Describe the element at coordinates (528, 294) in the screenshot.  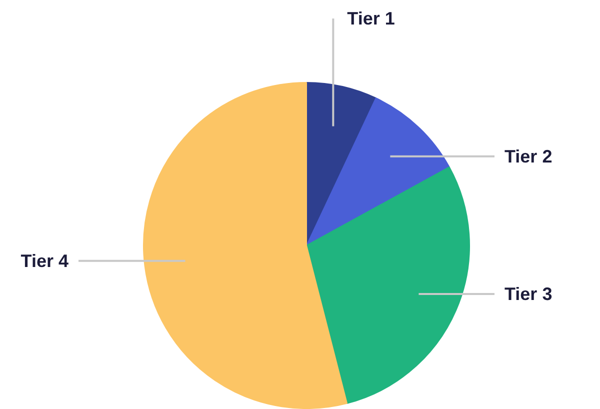
I see `slice-label: Tier 3` at that location.